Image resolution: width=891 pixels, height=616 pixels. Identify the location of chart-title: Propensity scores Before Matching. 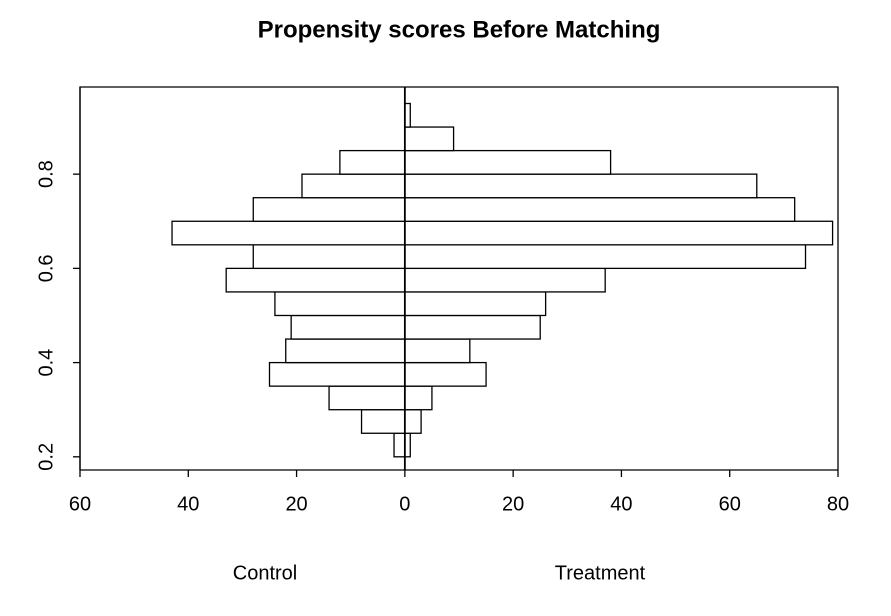
(459, 29).